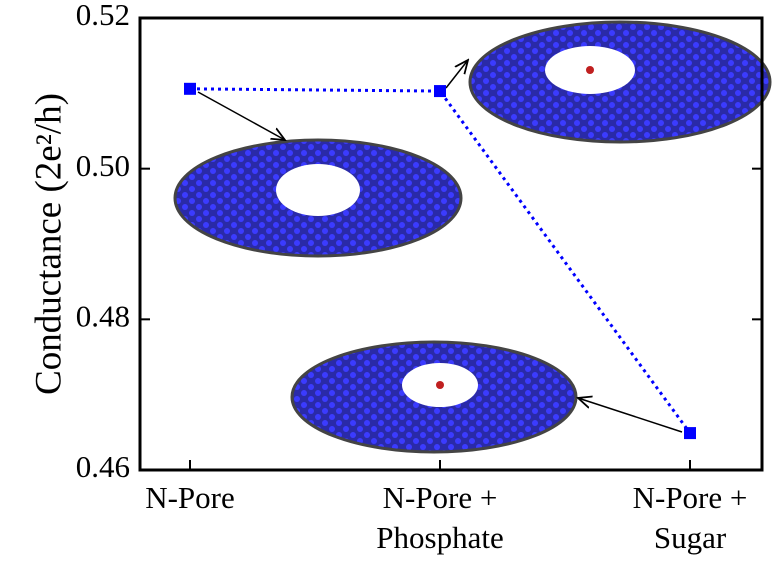 The image size is (777, 580). What do you see at coordinates (103, 466) in the screenshot?
I see `y-tick-label: 0.46` at bounding box center [103, 466].